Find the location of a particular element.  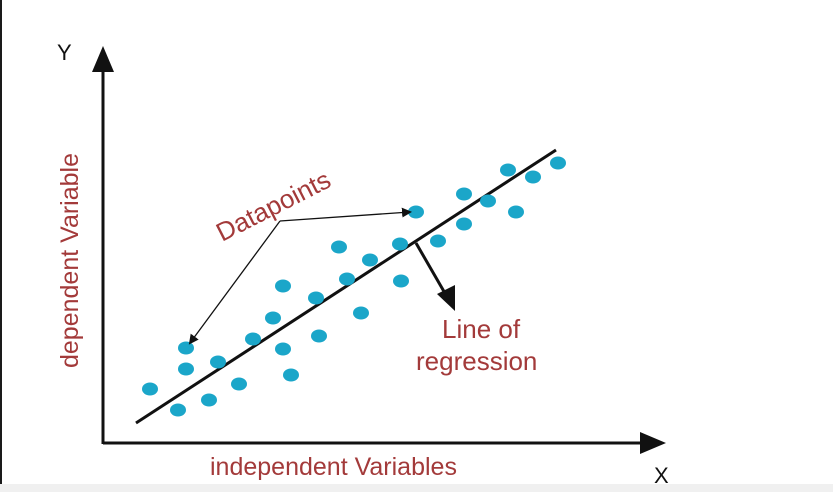

datapoints-pointer-upper is located at coordinates (345, 214).